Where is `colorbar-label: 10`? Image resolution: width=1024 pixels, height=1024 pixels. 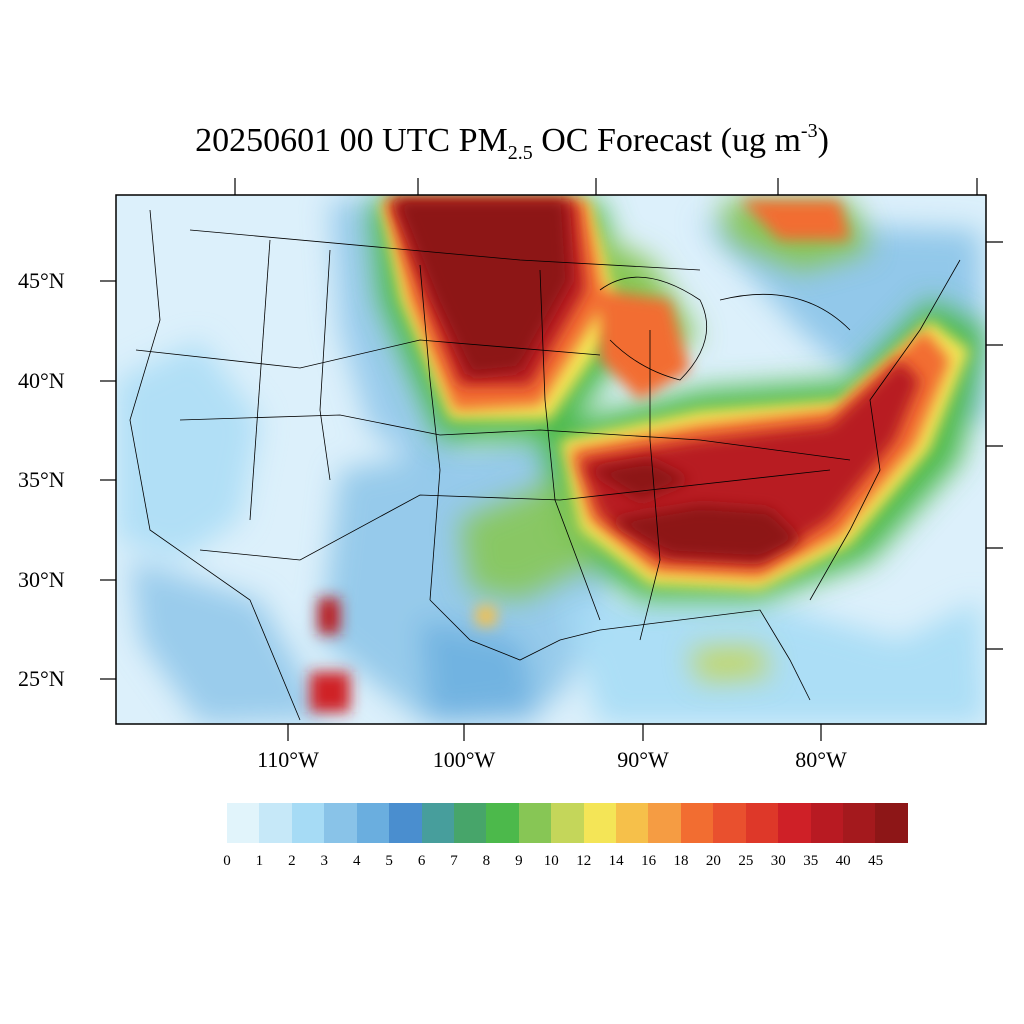
colorbar-label: 10 is located at coordinates (551, 861).